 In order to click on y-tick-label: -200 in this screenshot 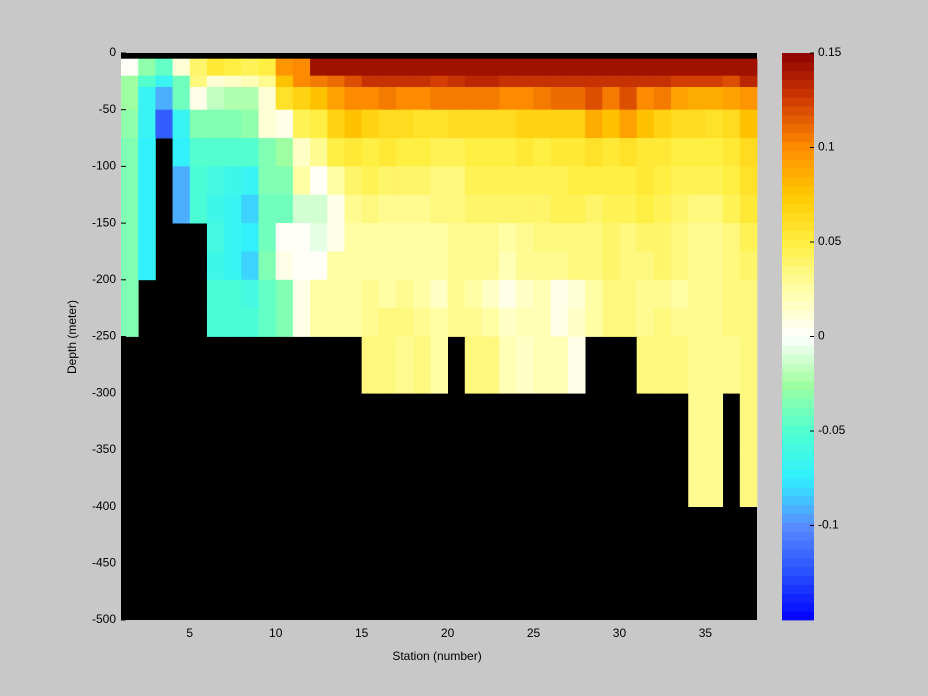, I will do `click(104, 279)`.